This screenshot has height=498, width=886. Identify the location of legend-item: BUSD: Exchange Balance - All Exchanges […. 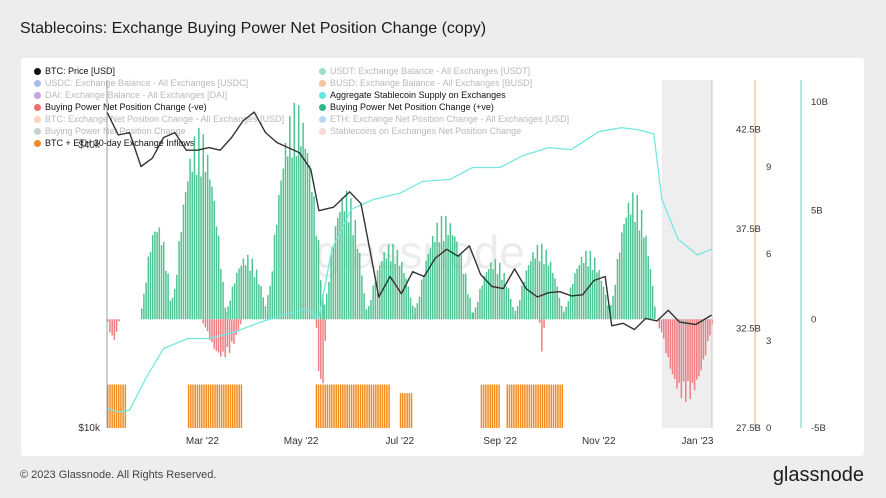
(425, 83).